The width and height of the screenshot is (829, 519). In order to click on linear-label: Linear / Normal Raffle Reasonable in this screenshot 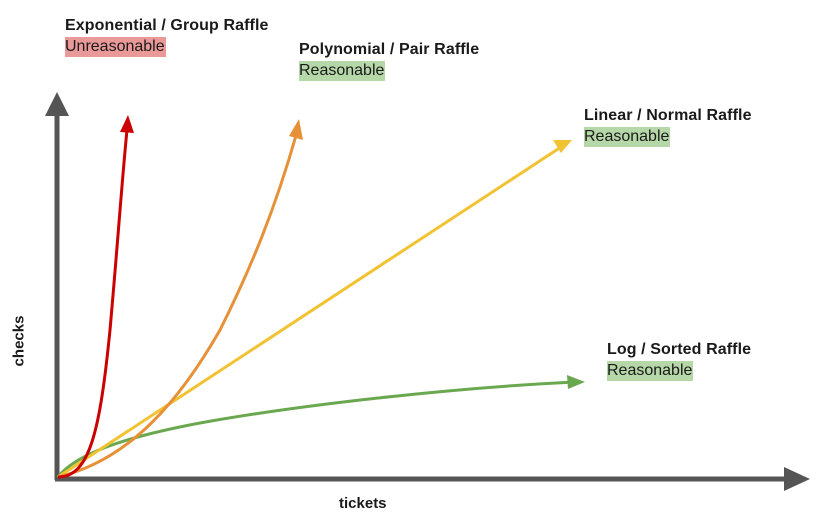, I will do `click(668, 127)`.